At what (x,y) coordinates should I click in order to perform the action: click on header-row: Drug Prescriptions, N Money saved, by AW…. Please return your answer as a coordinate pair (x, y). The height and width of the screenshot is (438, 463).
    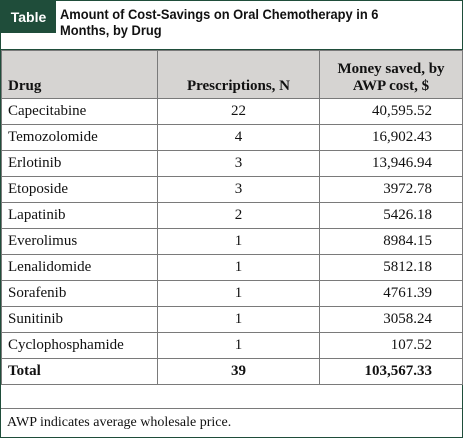
    Looking at the image, I should click on (232, 74).